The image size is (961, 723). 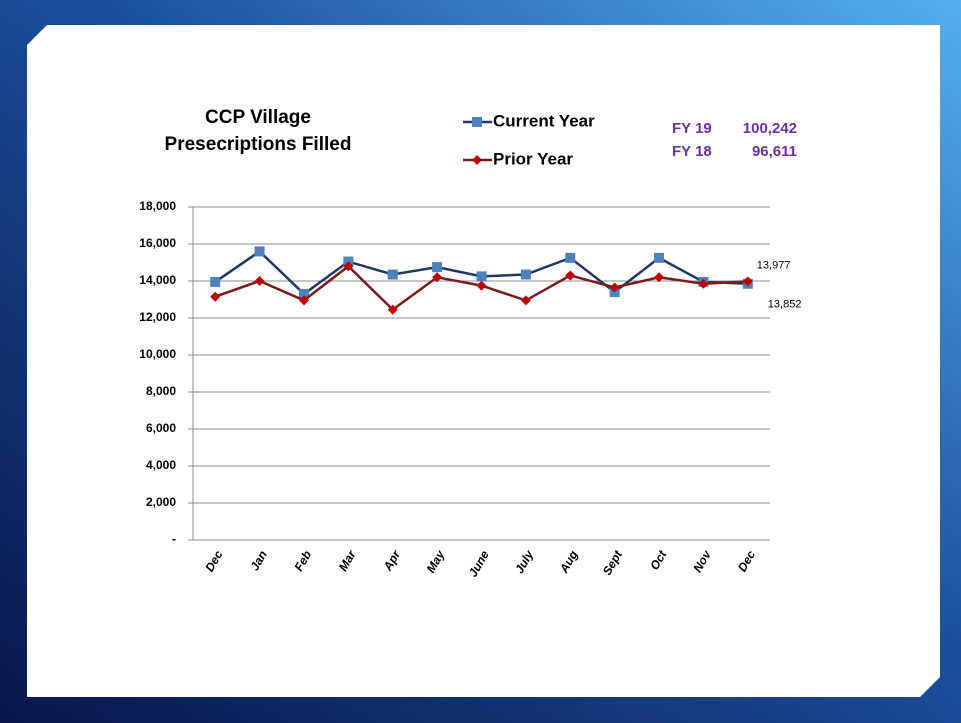 I want to click on y-tick-label: 10,000, so click(x=157, y=354).